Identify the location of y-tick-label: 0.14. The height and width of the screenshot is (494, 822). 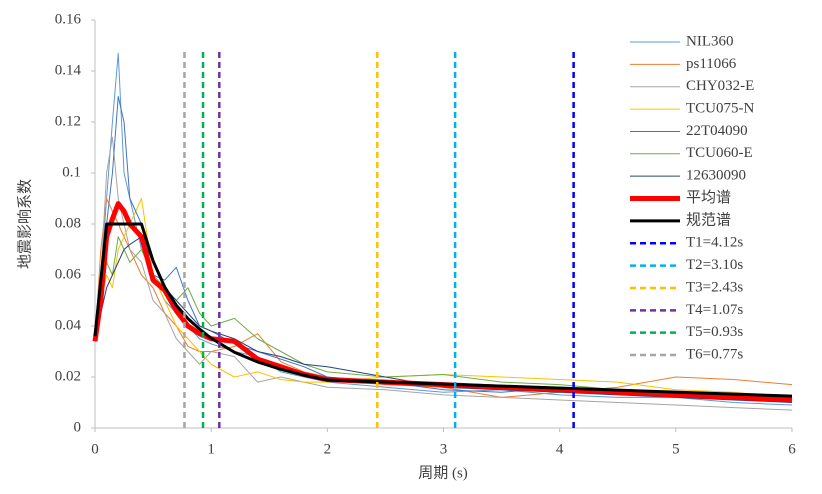
(68, 70).